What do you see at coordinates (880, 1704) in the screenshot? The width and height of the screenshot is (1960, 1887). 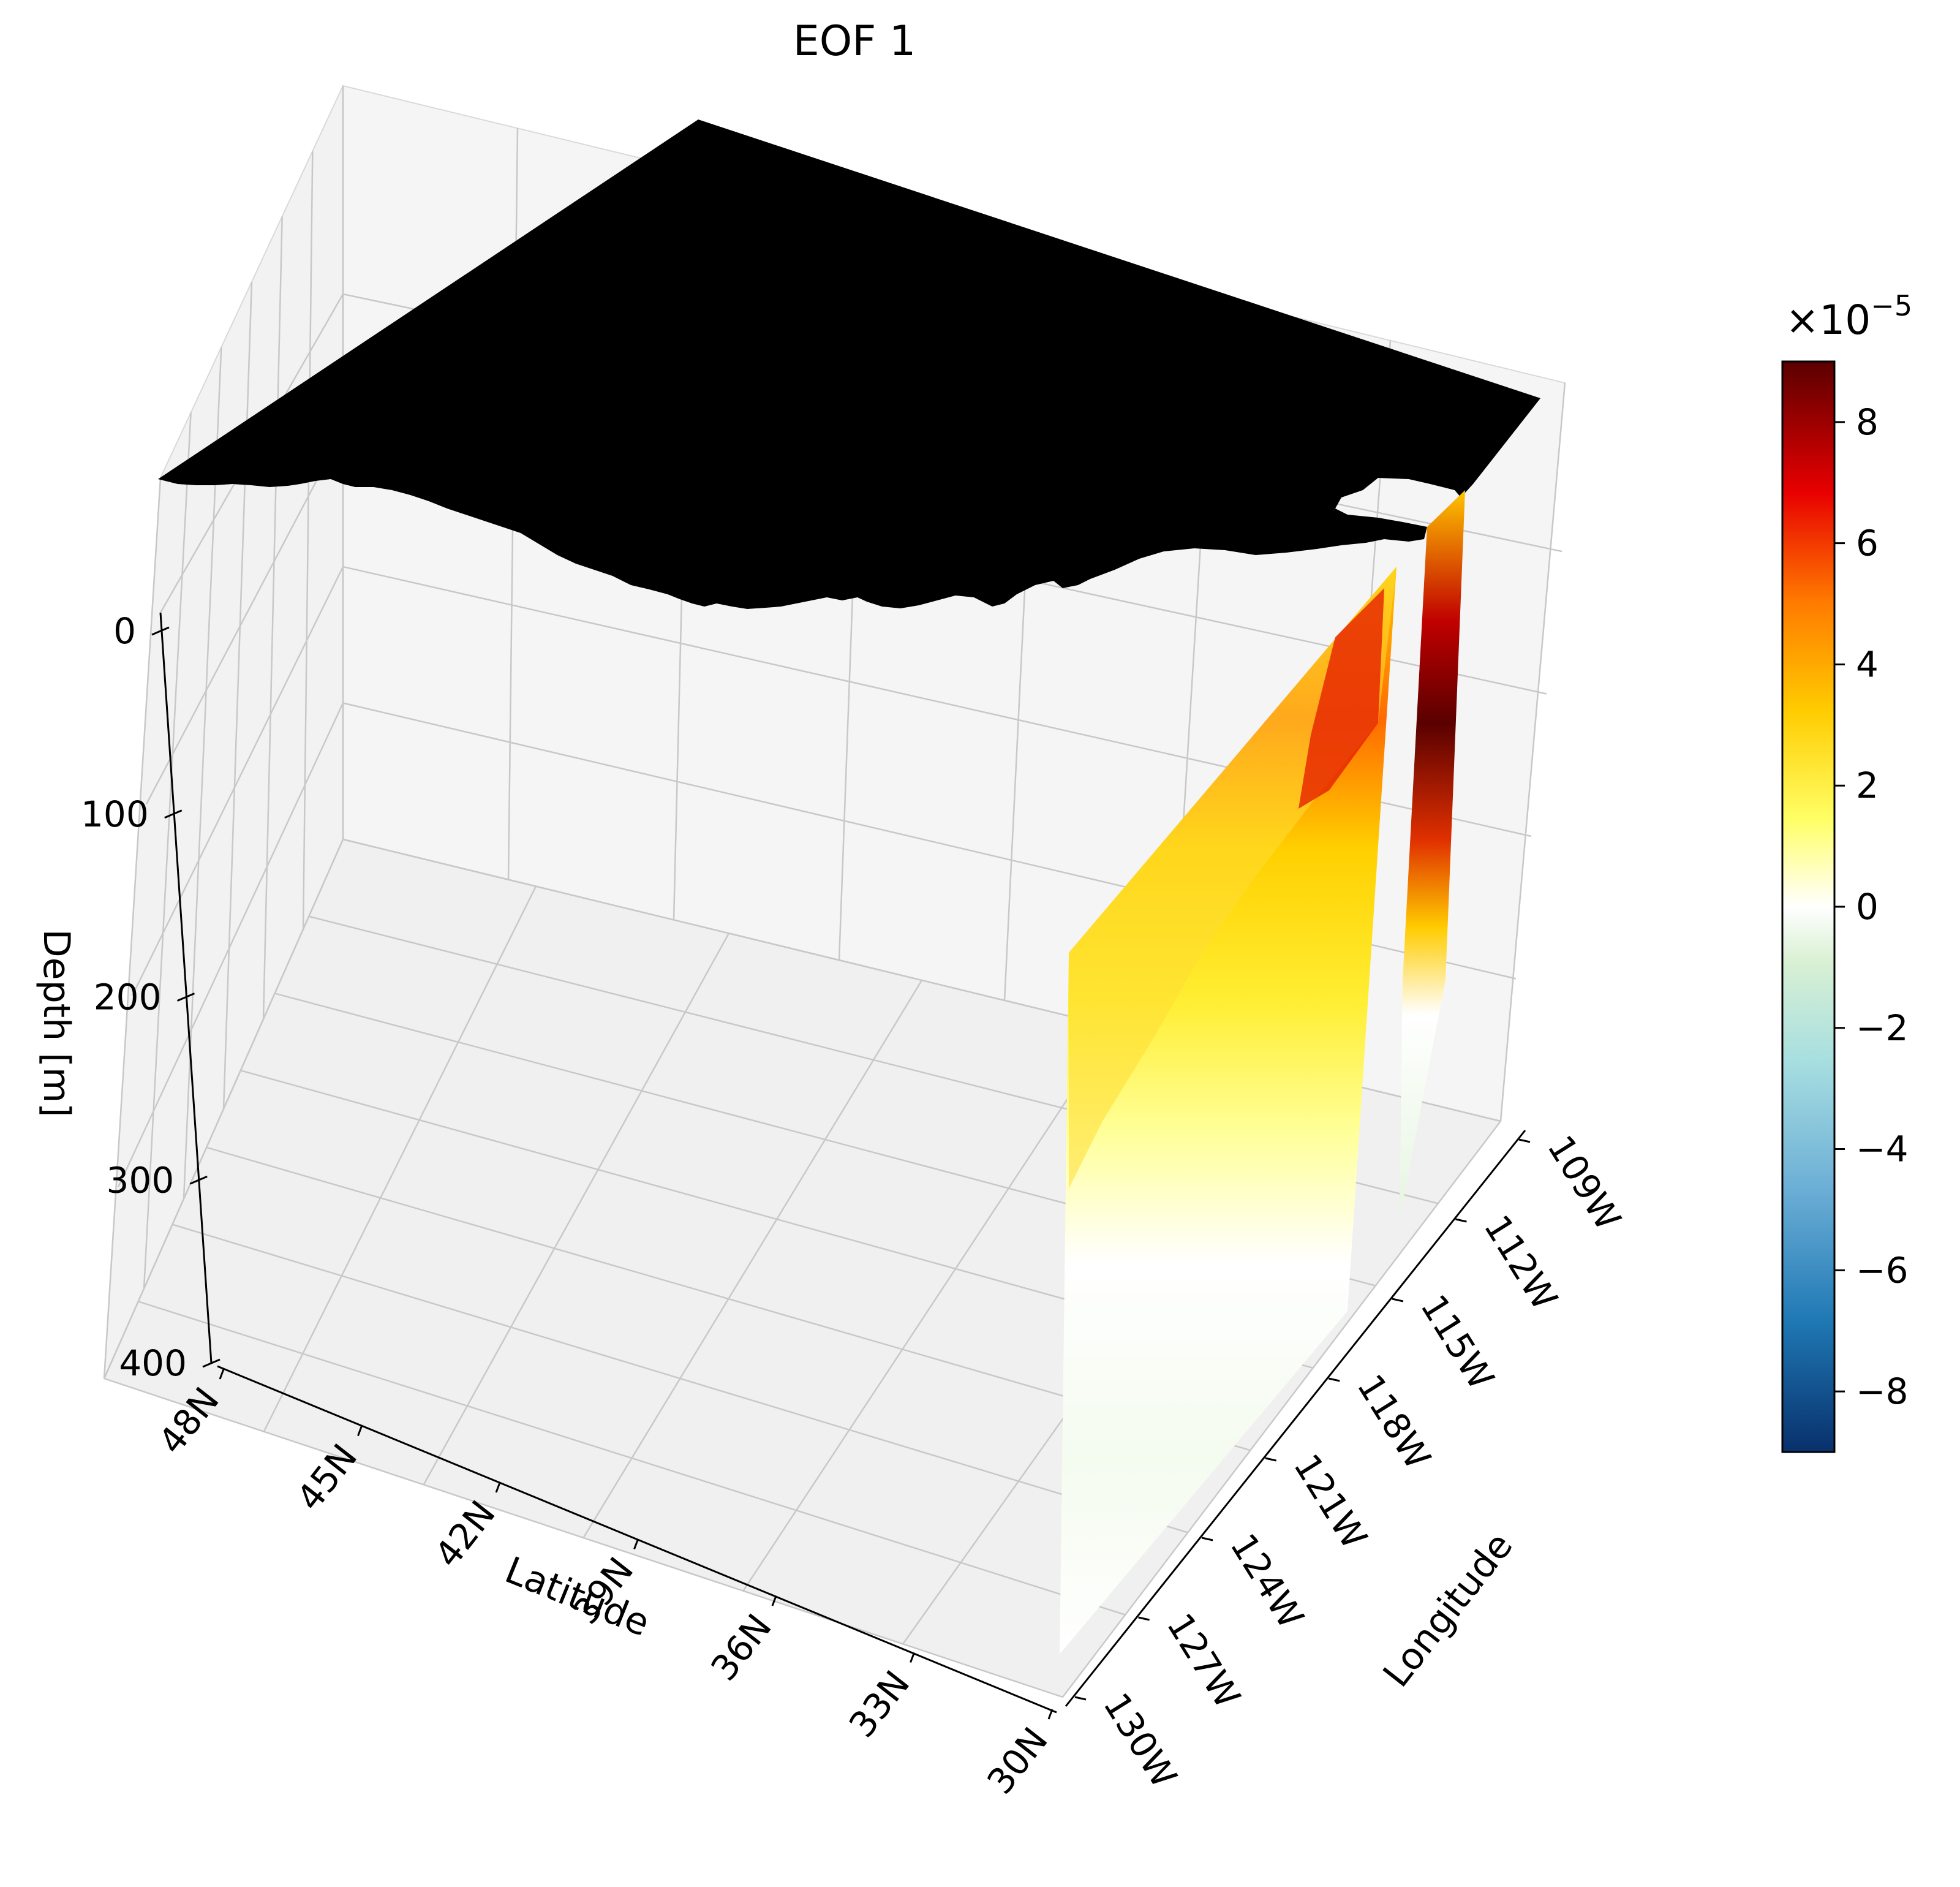 I see `latitude-tick-label: 33N` at bounding box center [880, 1704].